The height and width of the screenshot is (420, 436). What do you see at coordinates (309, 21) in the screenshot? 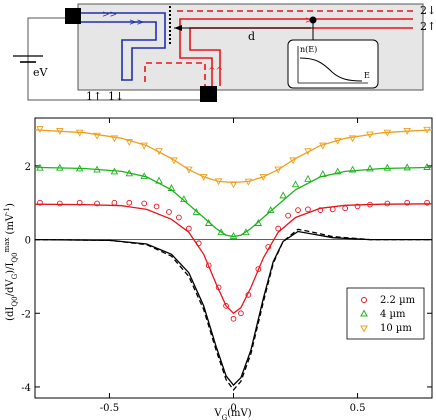
I see `red-arrow-1: >` at bounding box center [309, 21].